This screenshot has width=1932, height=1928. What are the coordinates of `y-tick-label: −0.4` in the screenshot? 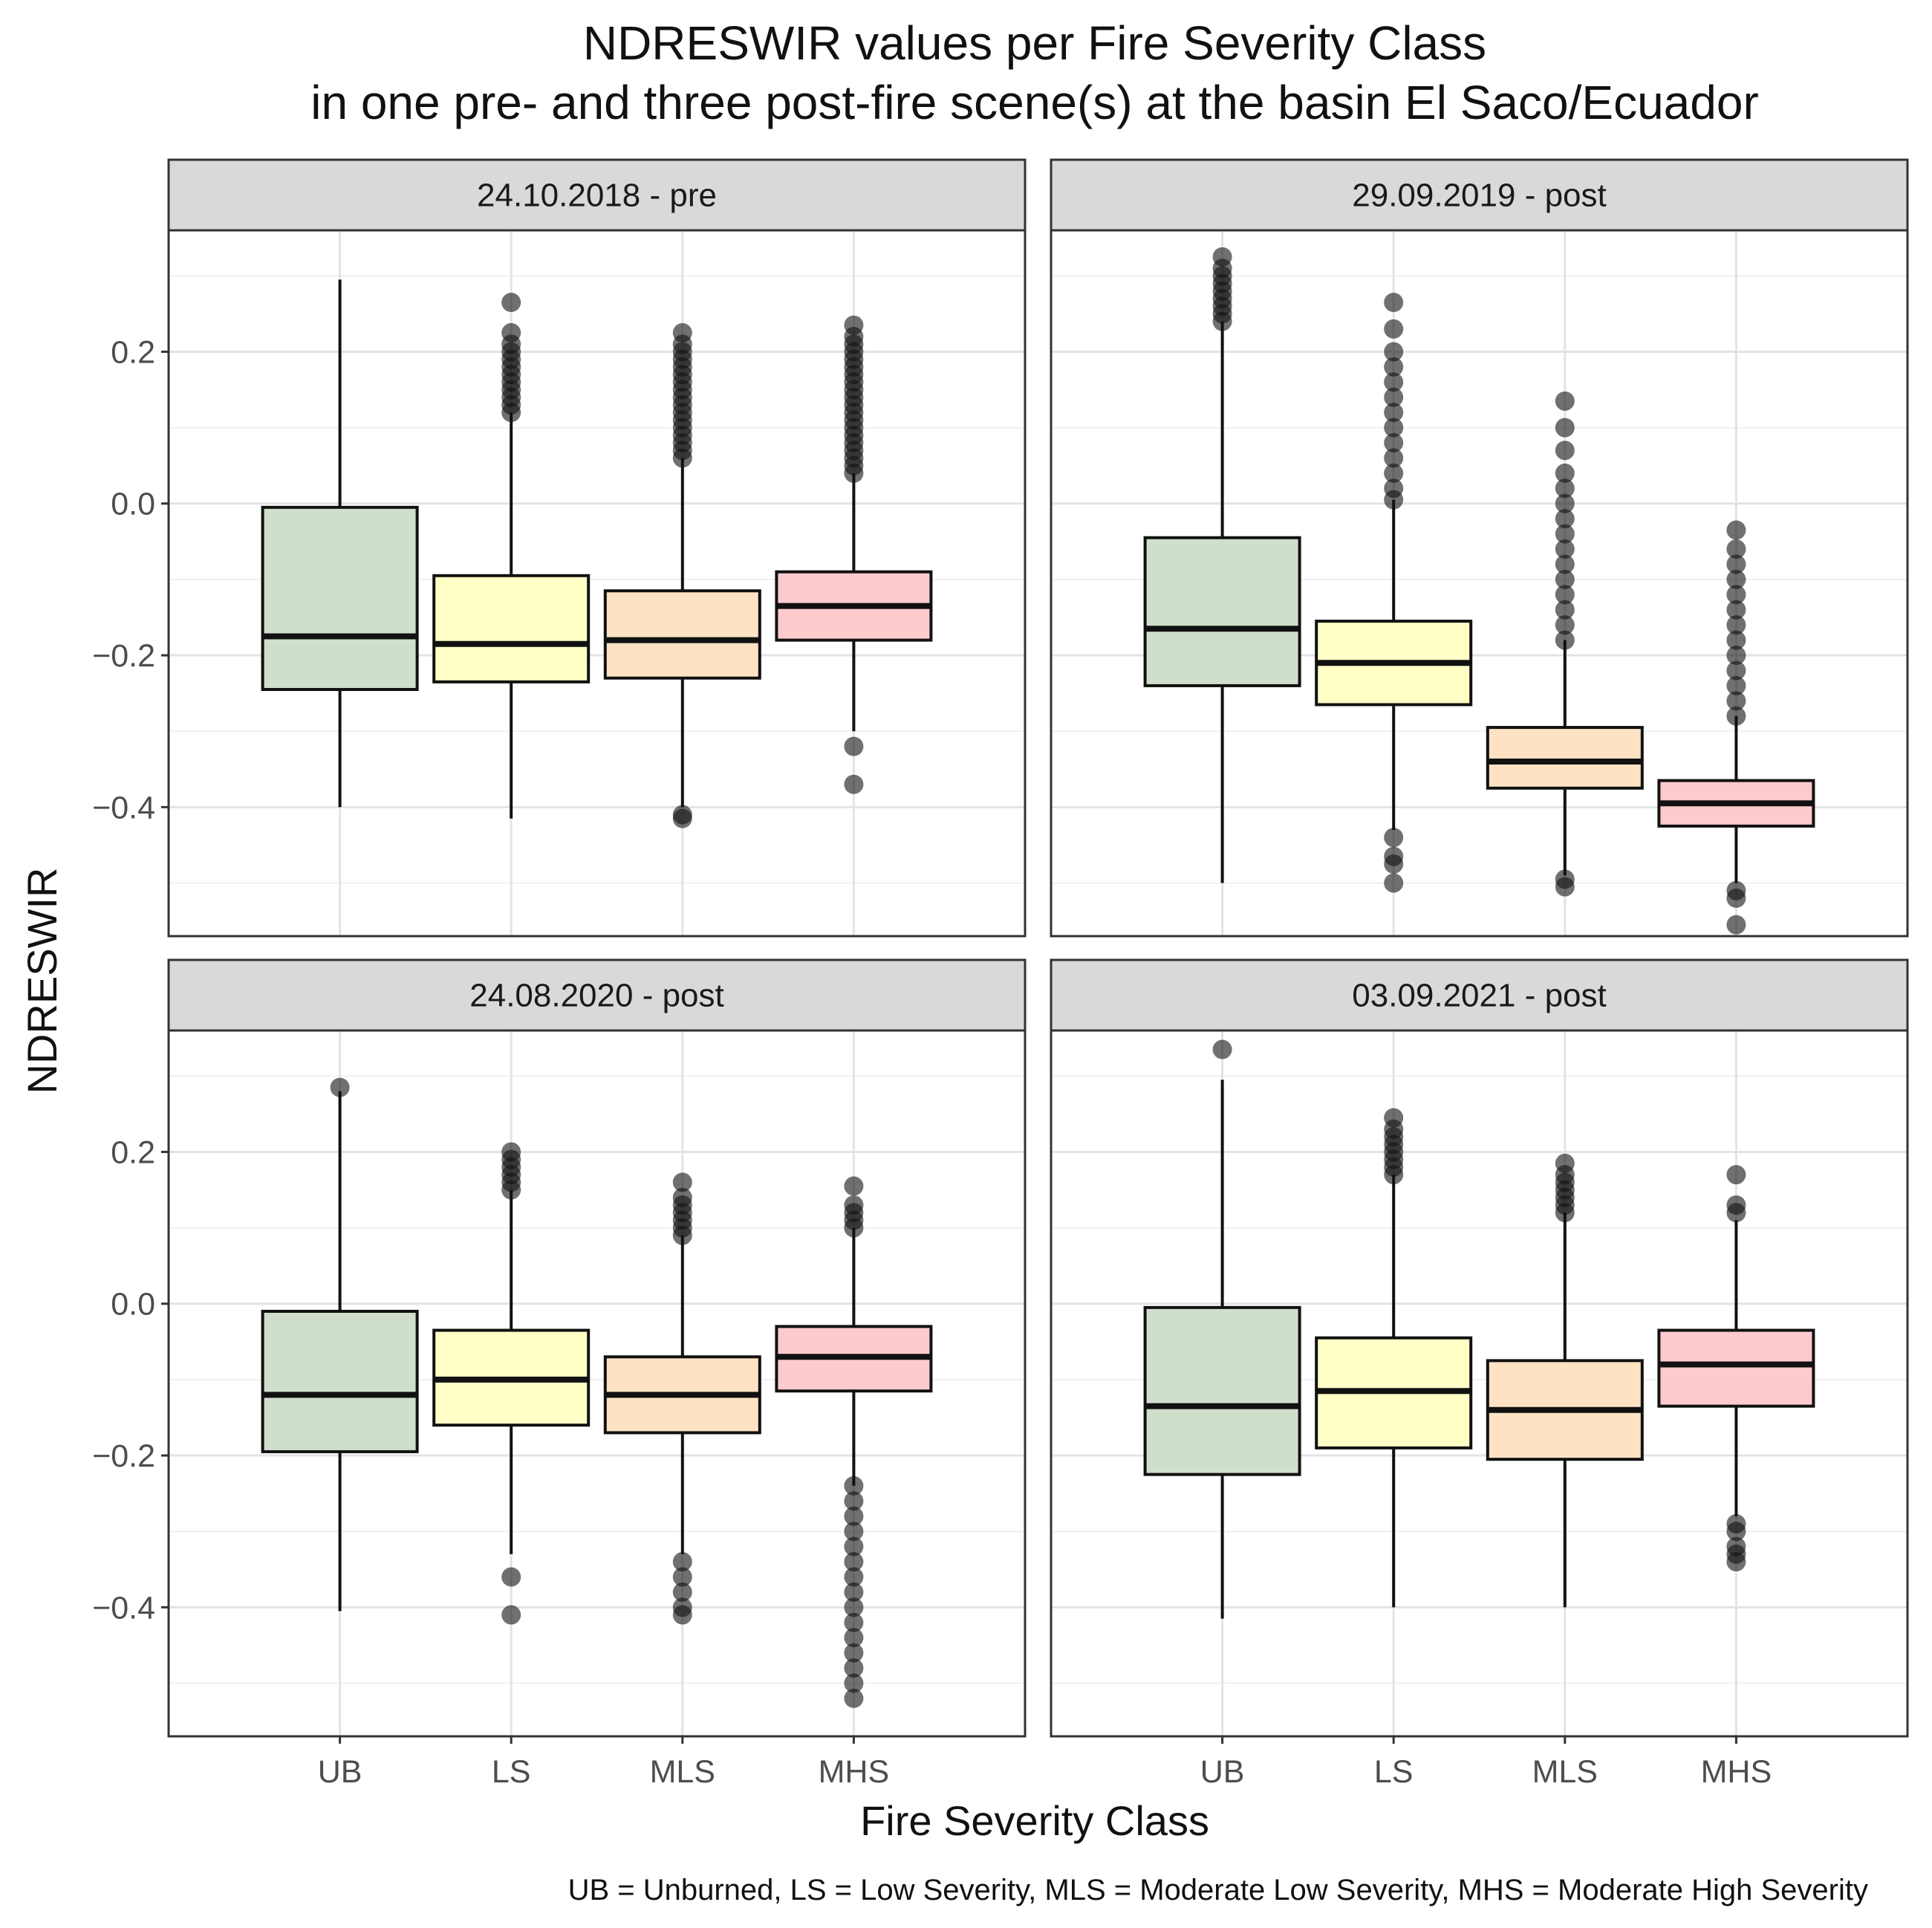 It's located at (123, 807).